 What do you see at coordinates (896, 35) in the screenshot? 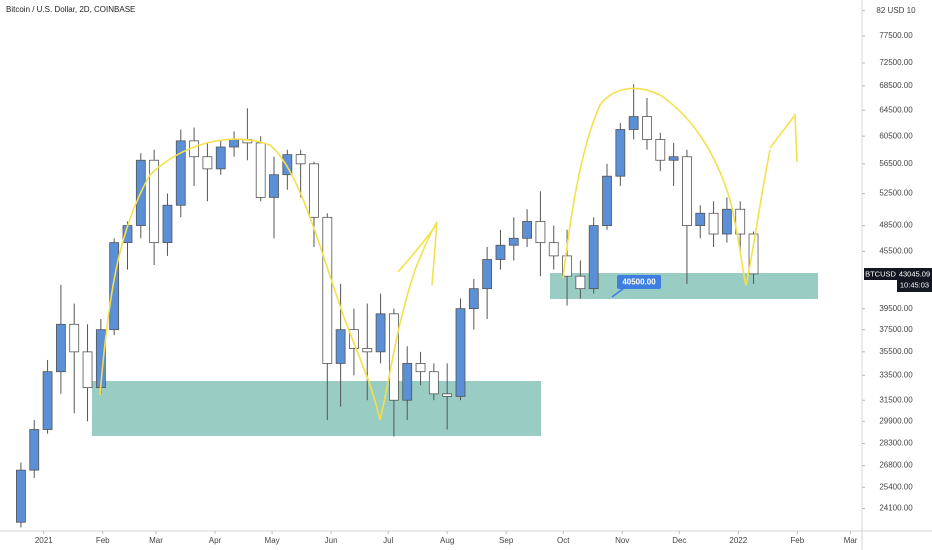
I see `y-tick-label: 77500.00` at bounding box center [896, 35].